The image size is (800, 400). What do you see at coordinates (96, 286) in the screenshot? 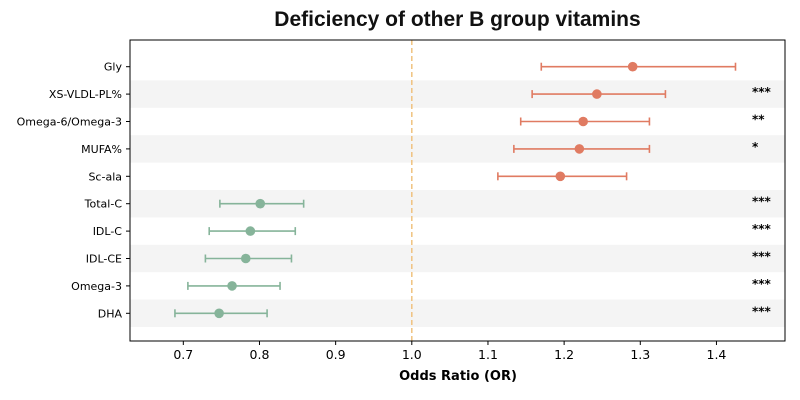
I see `y-tick-label: Omega-3` at bounding box center [96, 286].